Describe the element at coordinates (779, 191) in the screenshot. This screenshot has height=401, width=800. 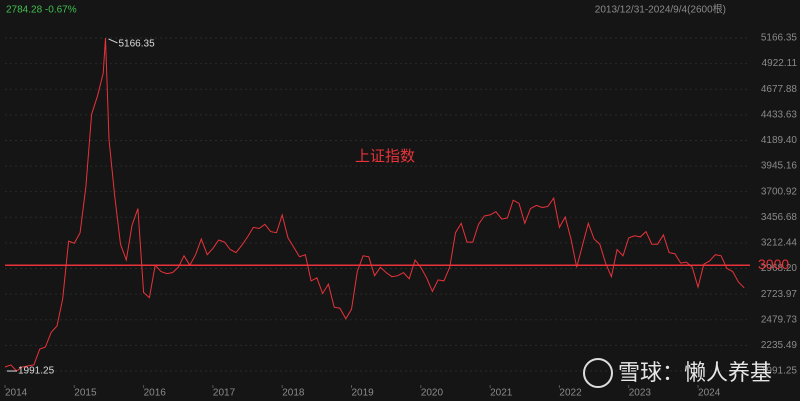
I see `y-tick-label: 3700.92` at that location.